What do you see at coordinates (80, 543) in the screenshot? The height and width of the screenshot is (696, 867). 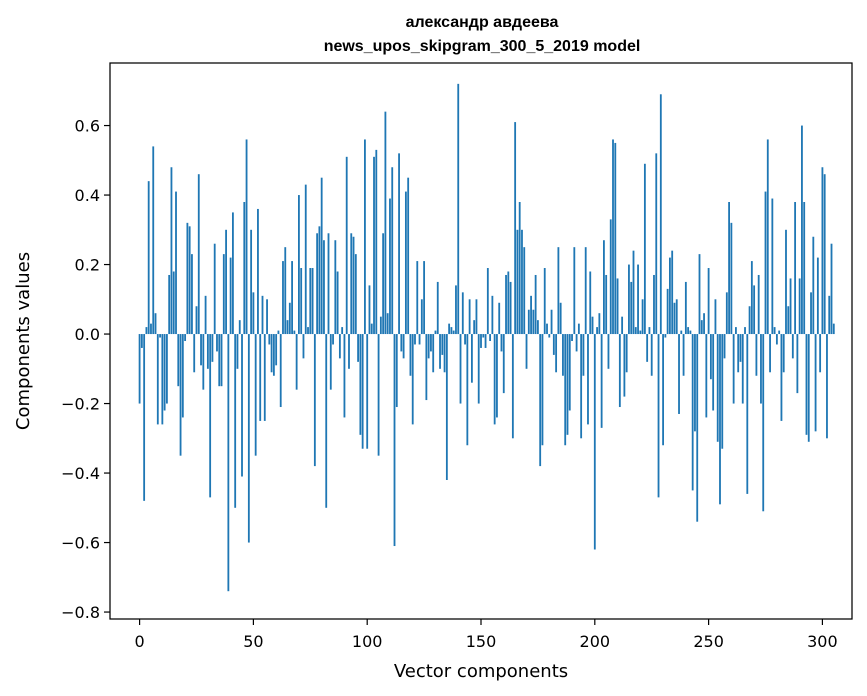 I see `y-tick-label: −0.6` at bounding box center [80, 543].